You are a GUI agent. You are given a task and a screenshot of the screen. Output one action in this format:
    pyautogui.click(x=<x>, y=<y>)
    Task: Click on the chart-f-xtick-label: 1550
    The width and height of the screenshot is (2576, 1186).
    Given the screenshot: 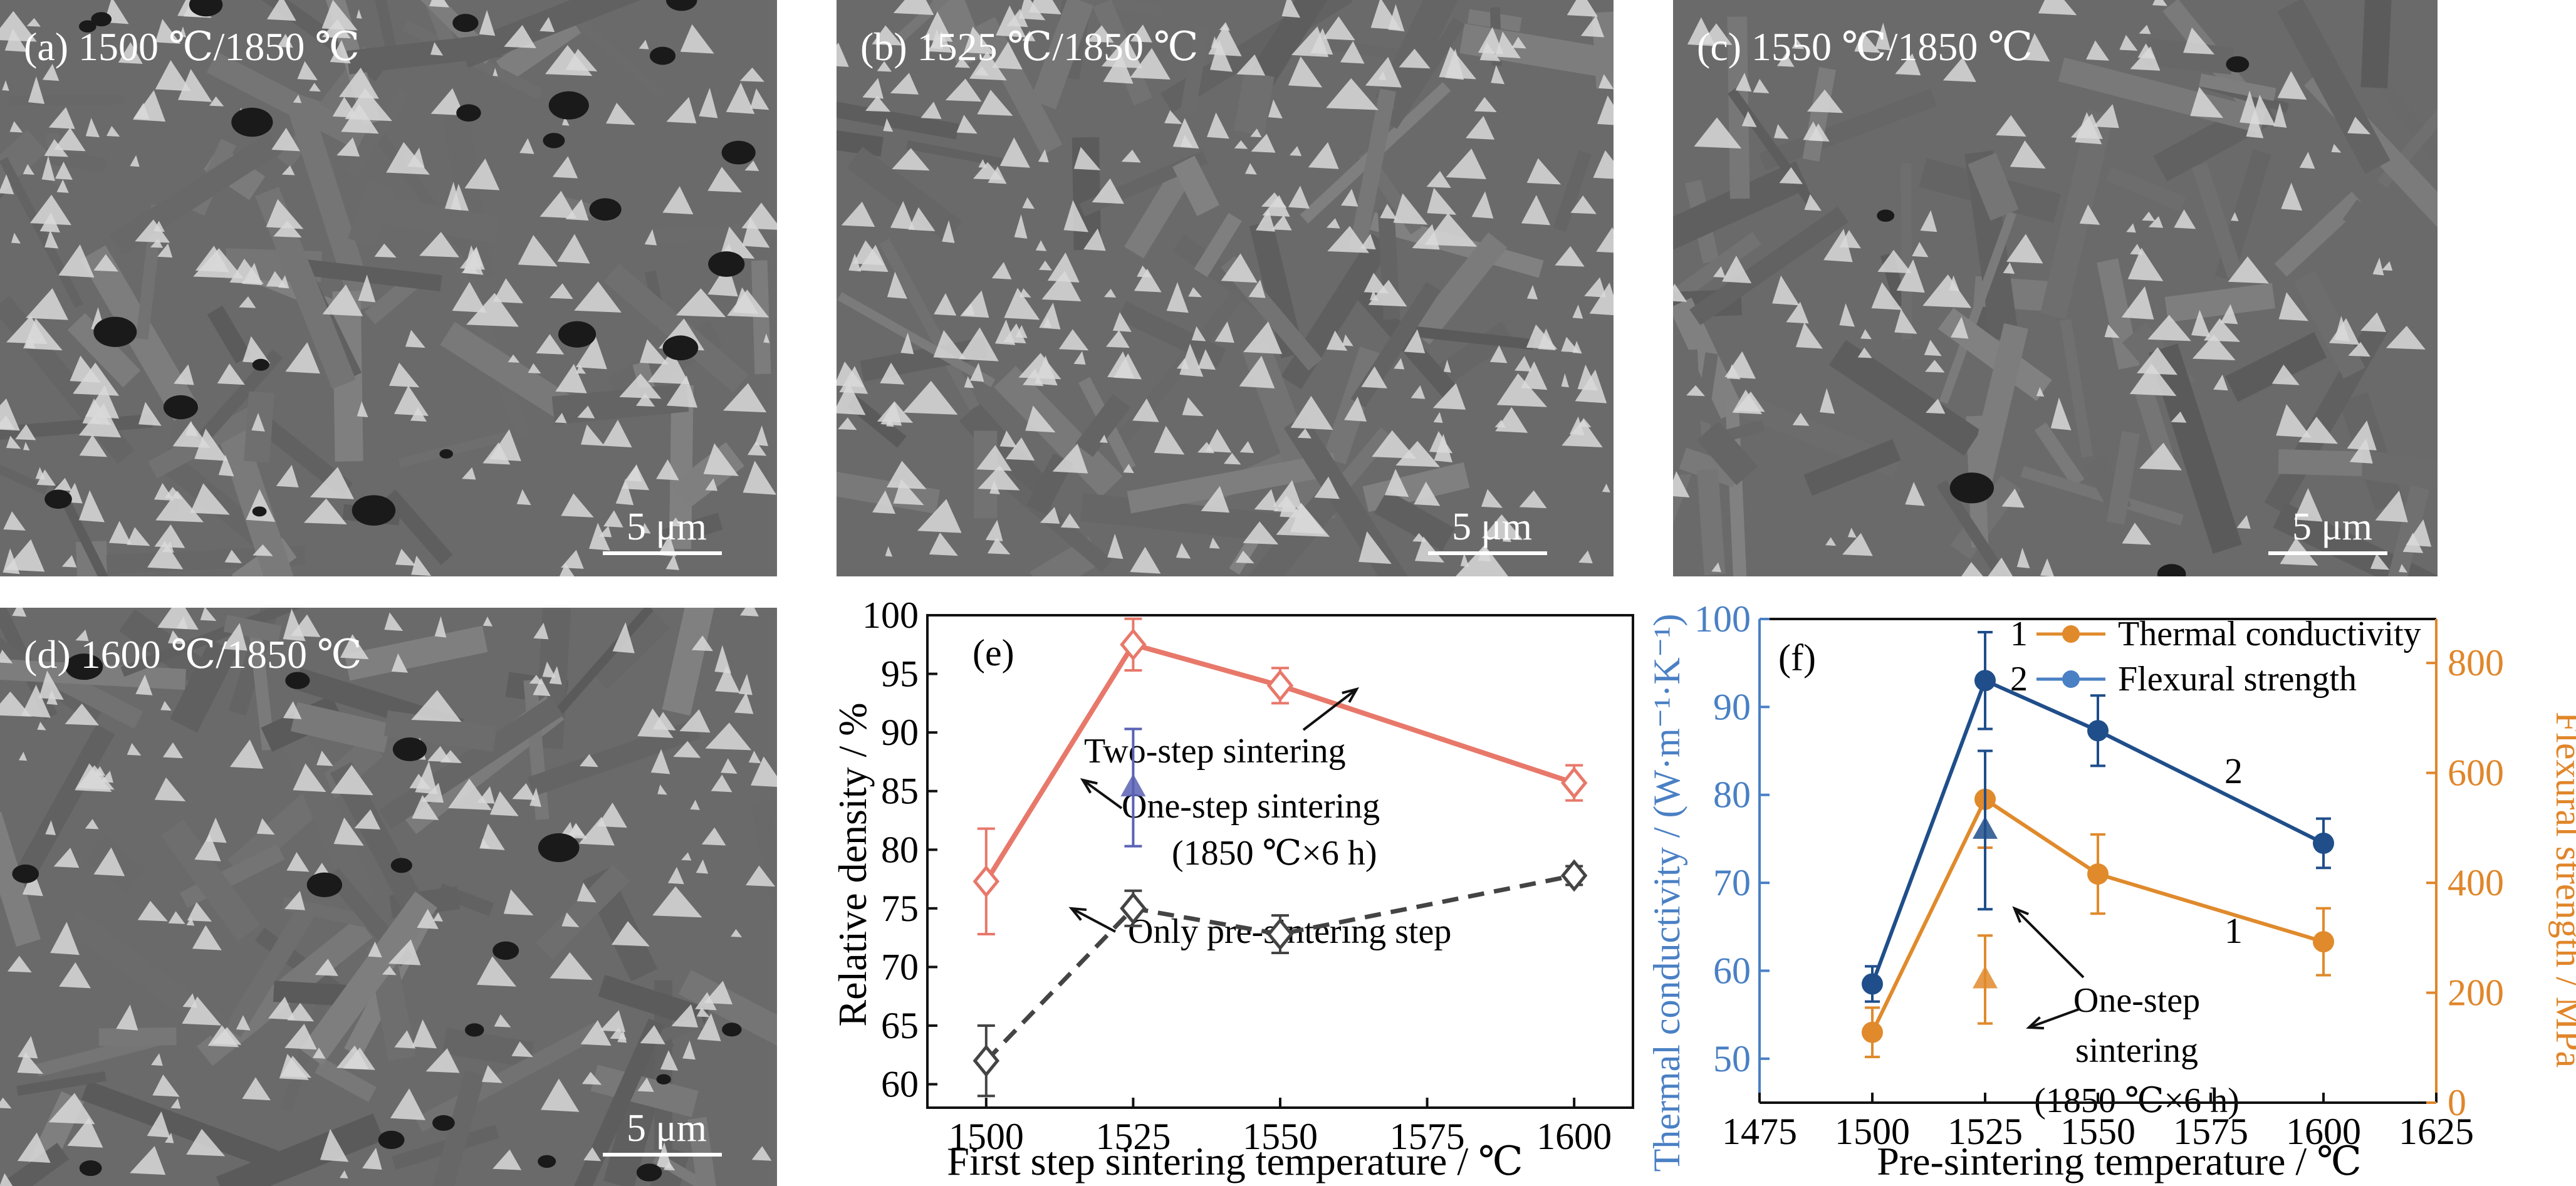 What is the action you would take?
    pyautogui.click(x=2097, y=1131)
    